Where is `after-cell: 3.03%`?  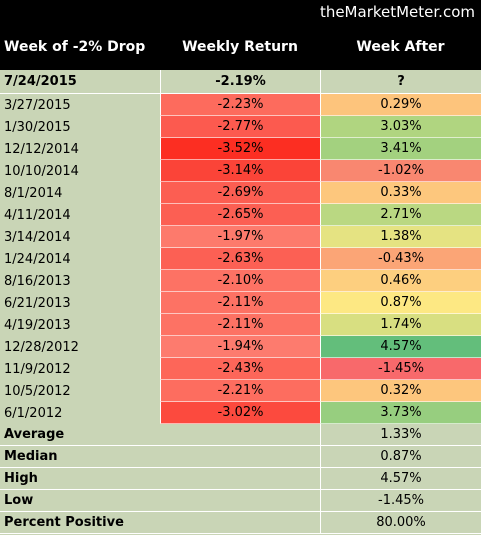 after-cell: 3.03% is located at coordinates (400, 127).